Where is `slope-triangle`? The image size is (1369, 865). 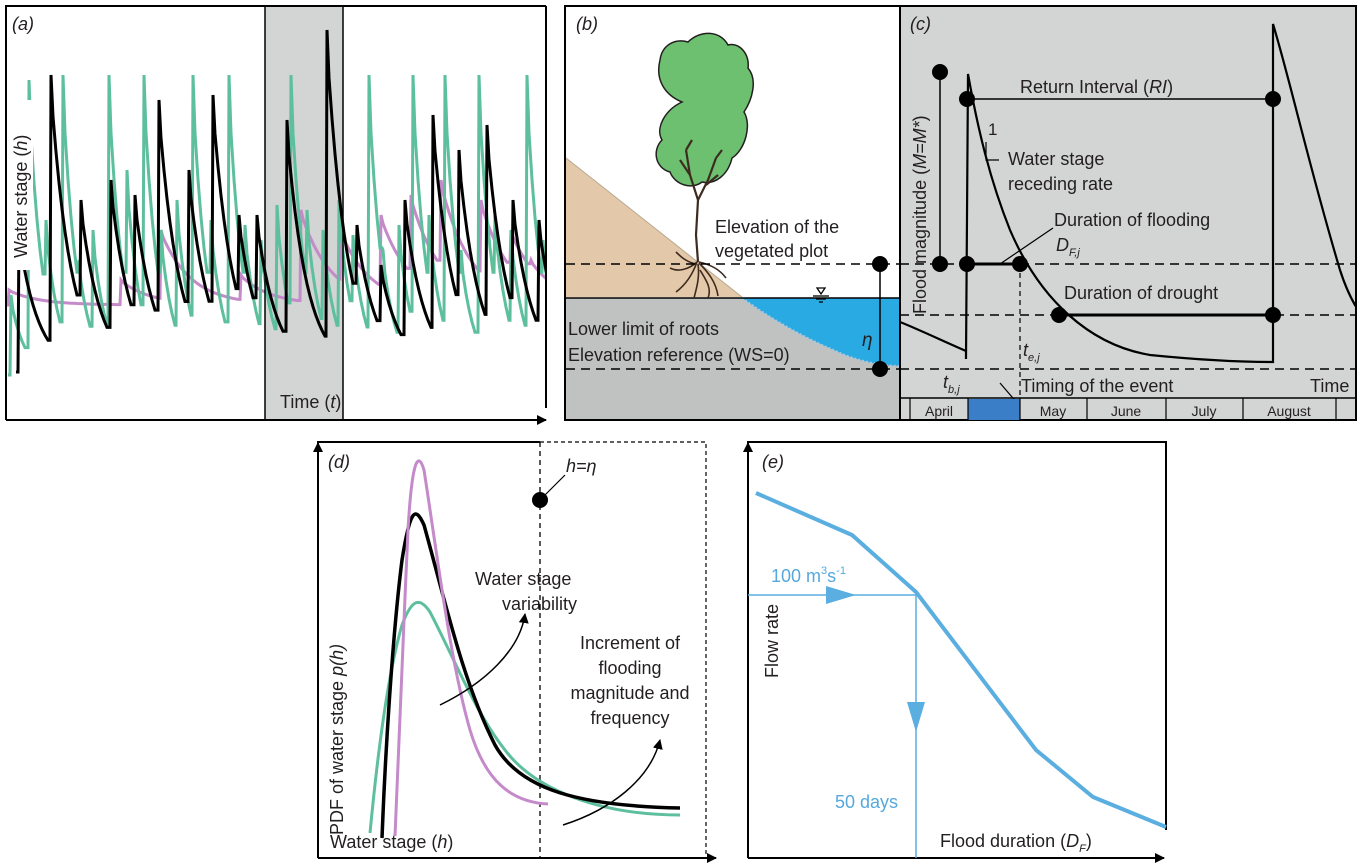 slope-triangle is located at coordinates (992, 151).